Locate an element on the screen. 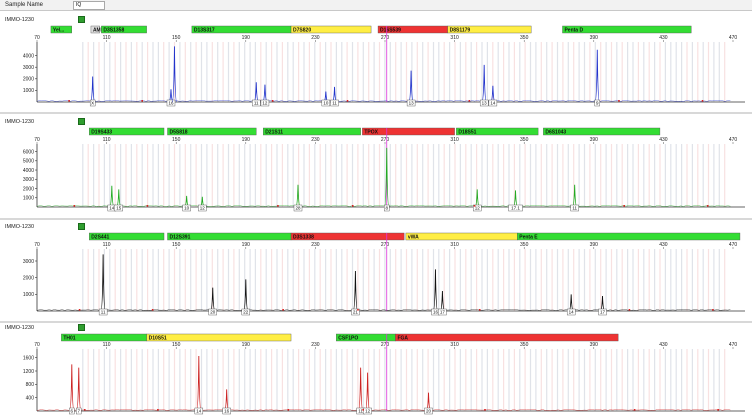 The height and width of the screenshot is (416, 752). locus-marker-label: D12S391 is located at coordinates (180, 237).